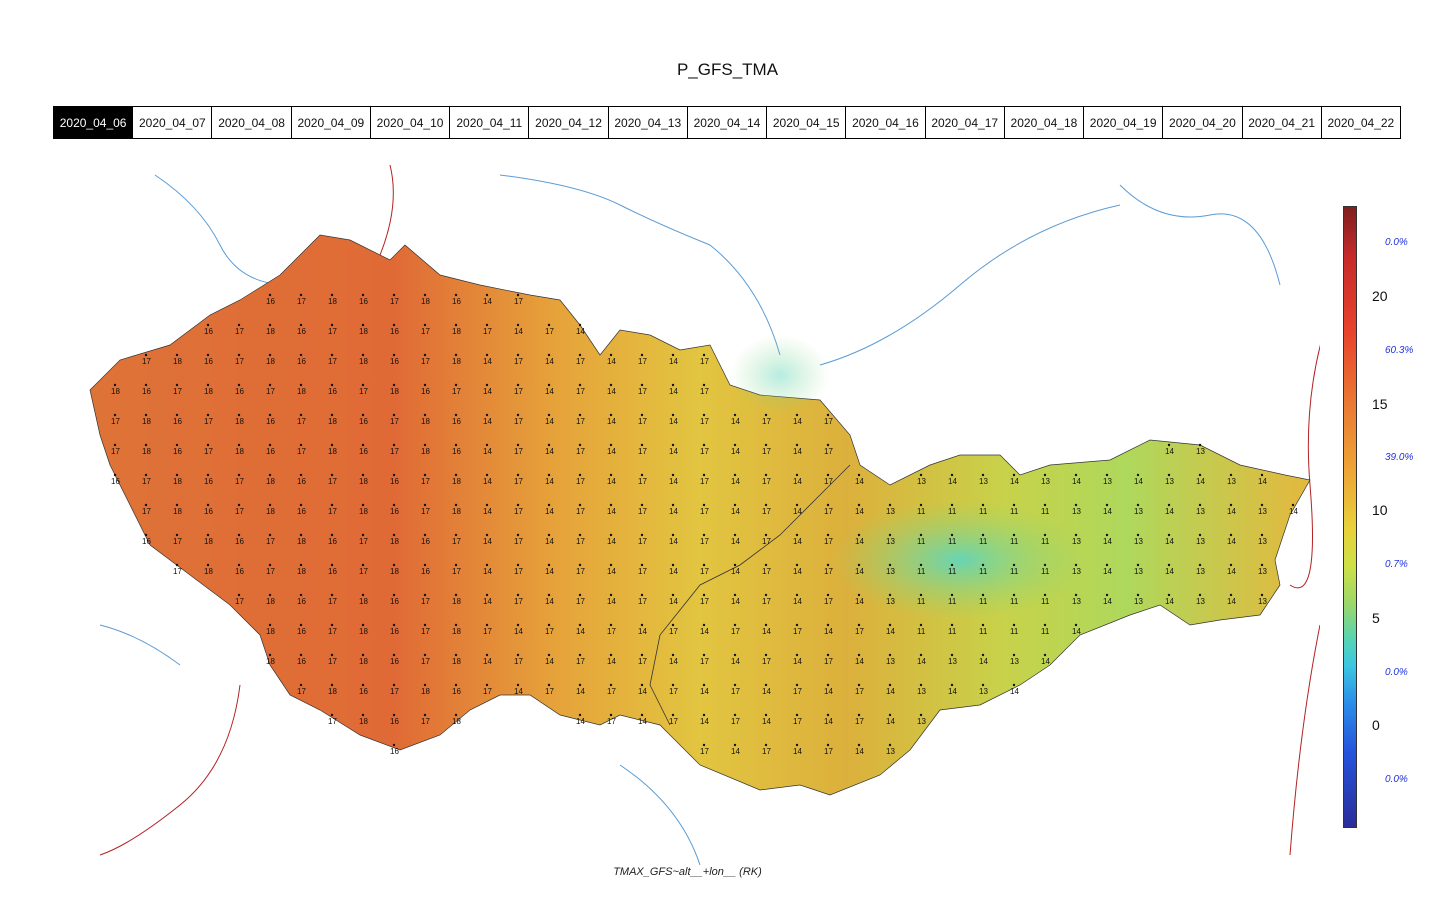  What do you see at coordinates (727, 122) in the screenshot?
I see `tab-2020_04_14: 2020_04_14` at bounding box center [727, 122].